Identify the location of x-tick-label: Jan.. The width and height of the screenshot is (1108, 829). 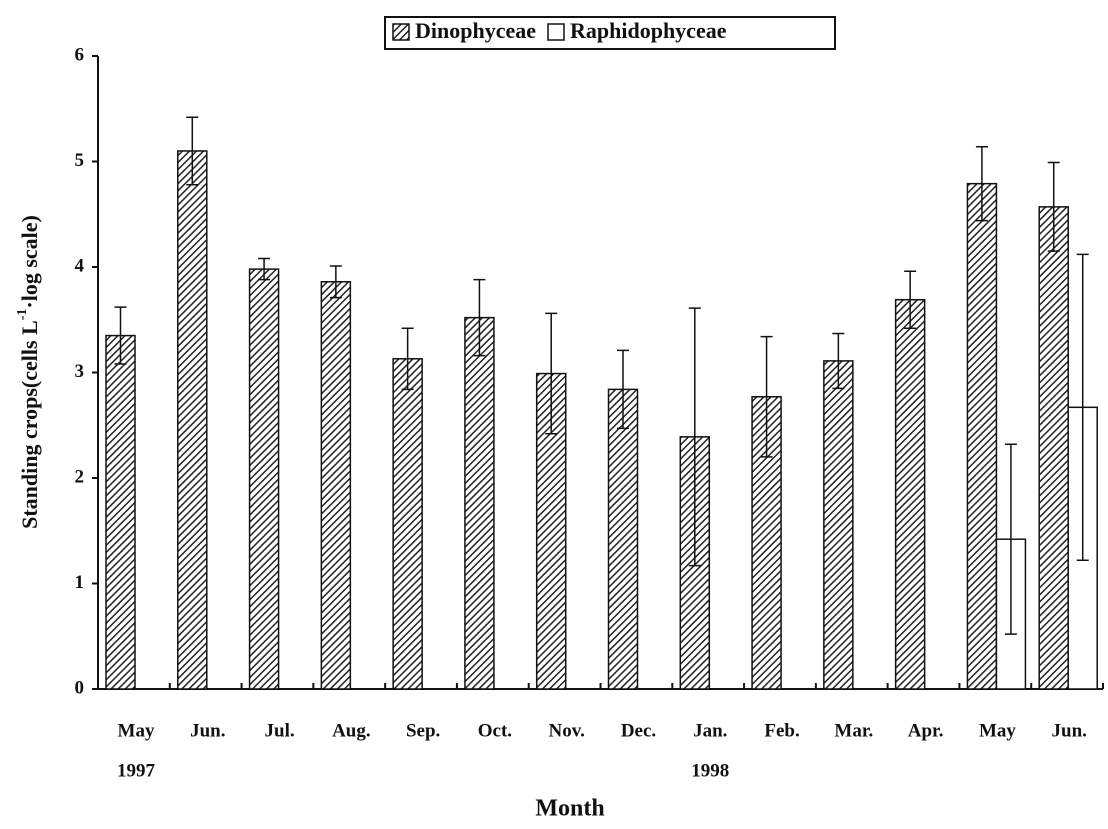
(710, 730).